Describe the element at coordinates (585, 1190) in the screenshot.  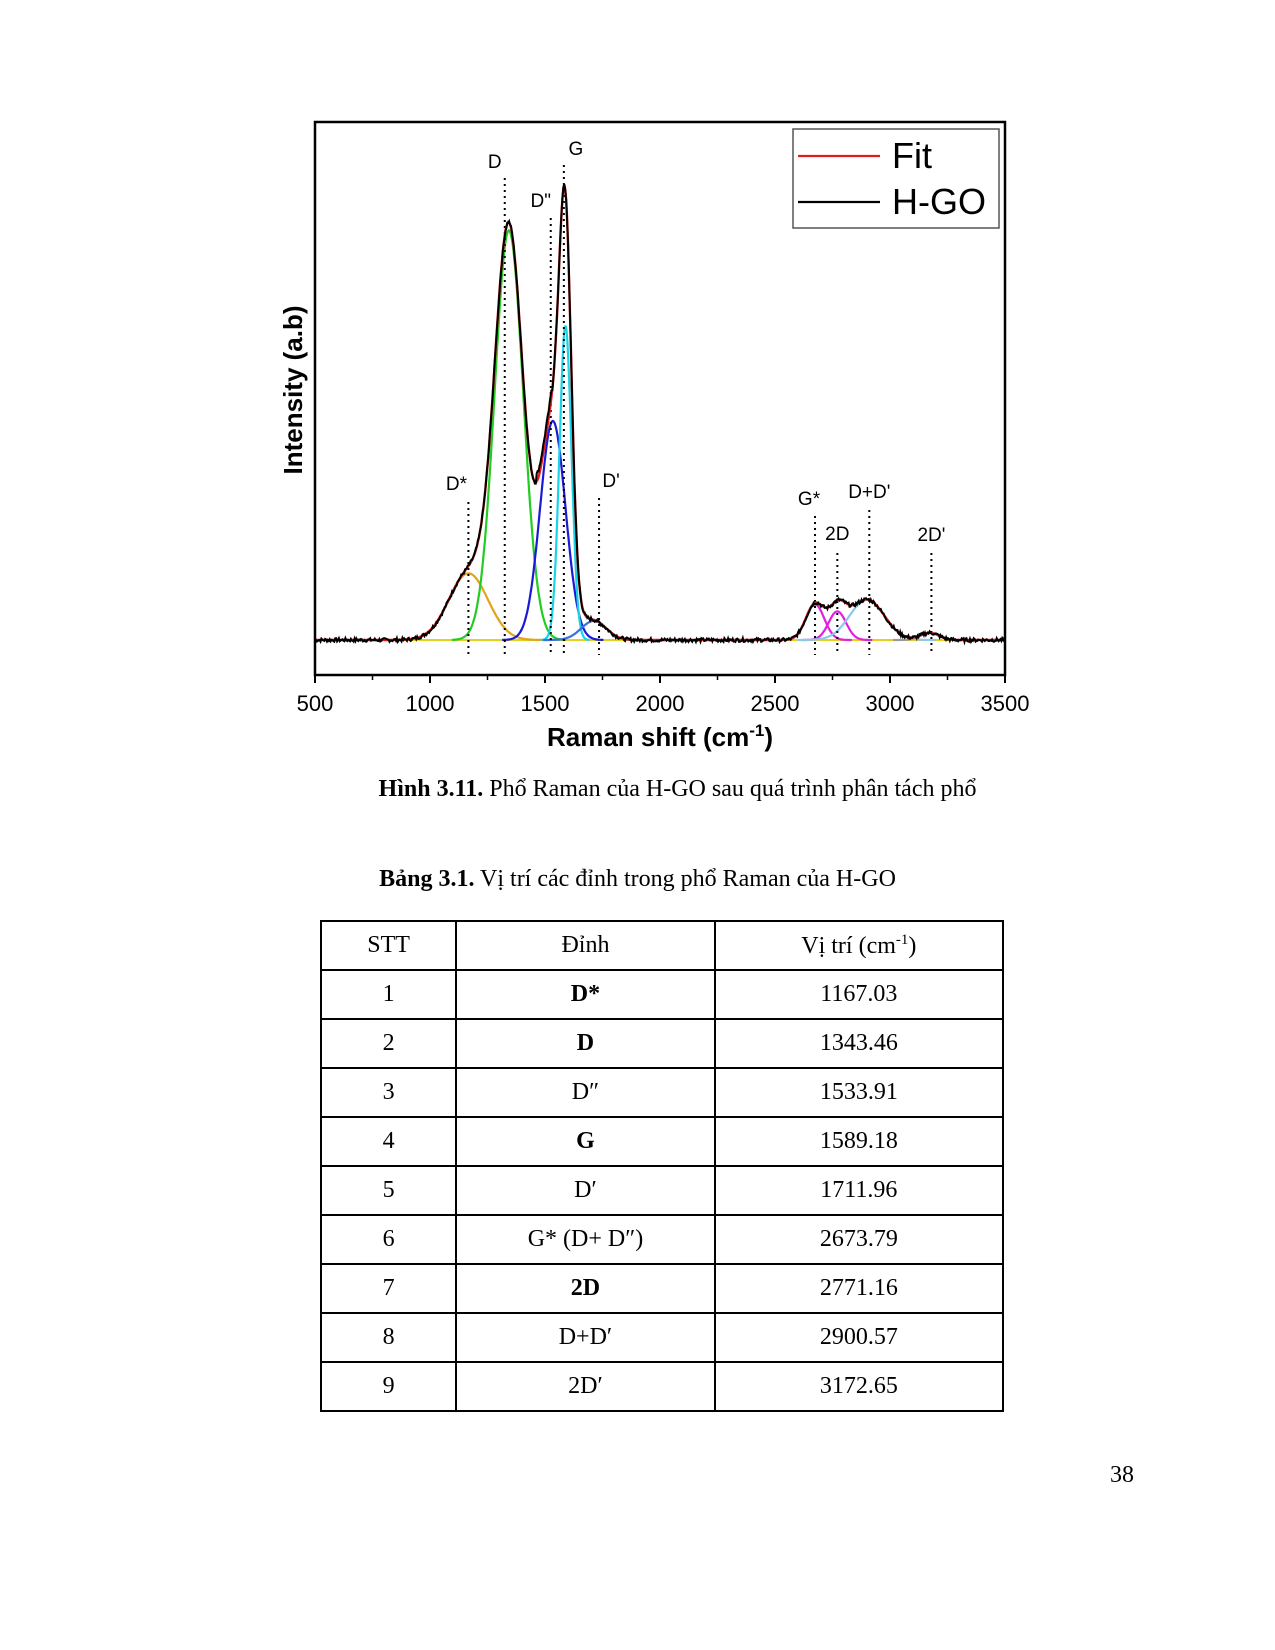
I see `peak-cell: D′` at that location.